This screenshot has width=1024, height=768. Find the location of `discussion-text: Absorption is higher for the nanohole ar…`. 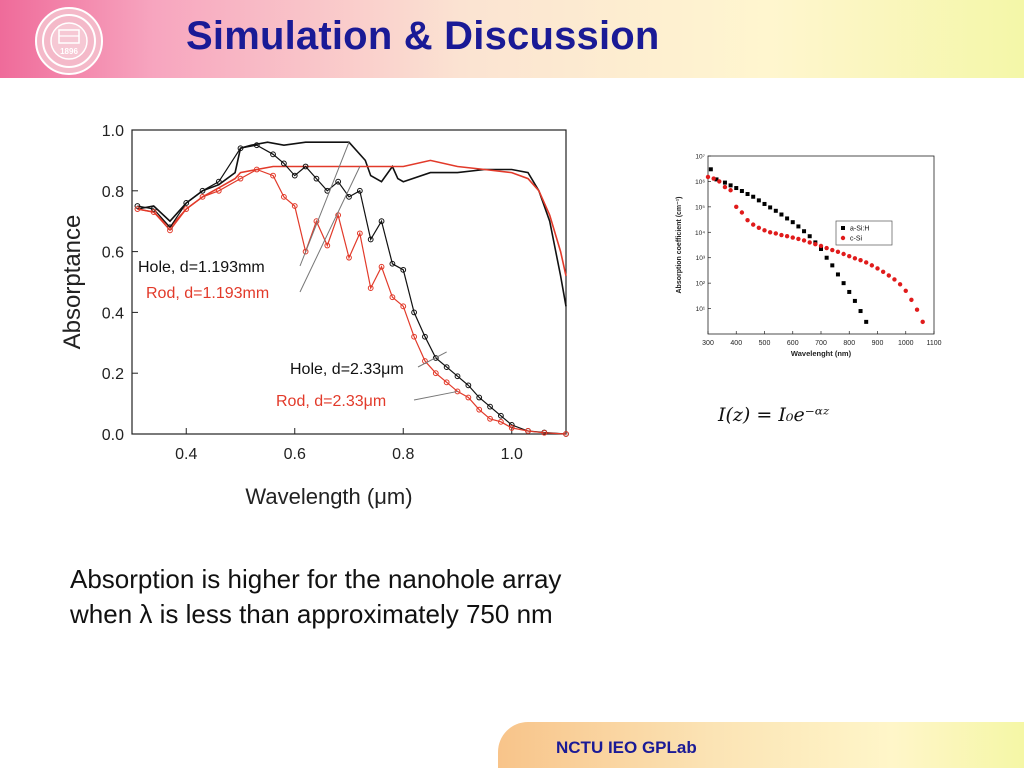

discussion-text: Absorption is higher for the nanohole ar… is located at coordinates (420, 597).